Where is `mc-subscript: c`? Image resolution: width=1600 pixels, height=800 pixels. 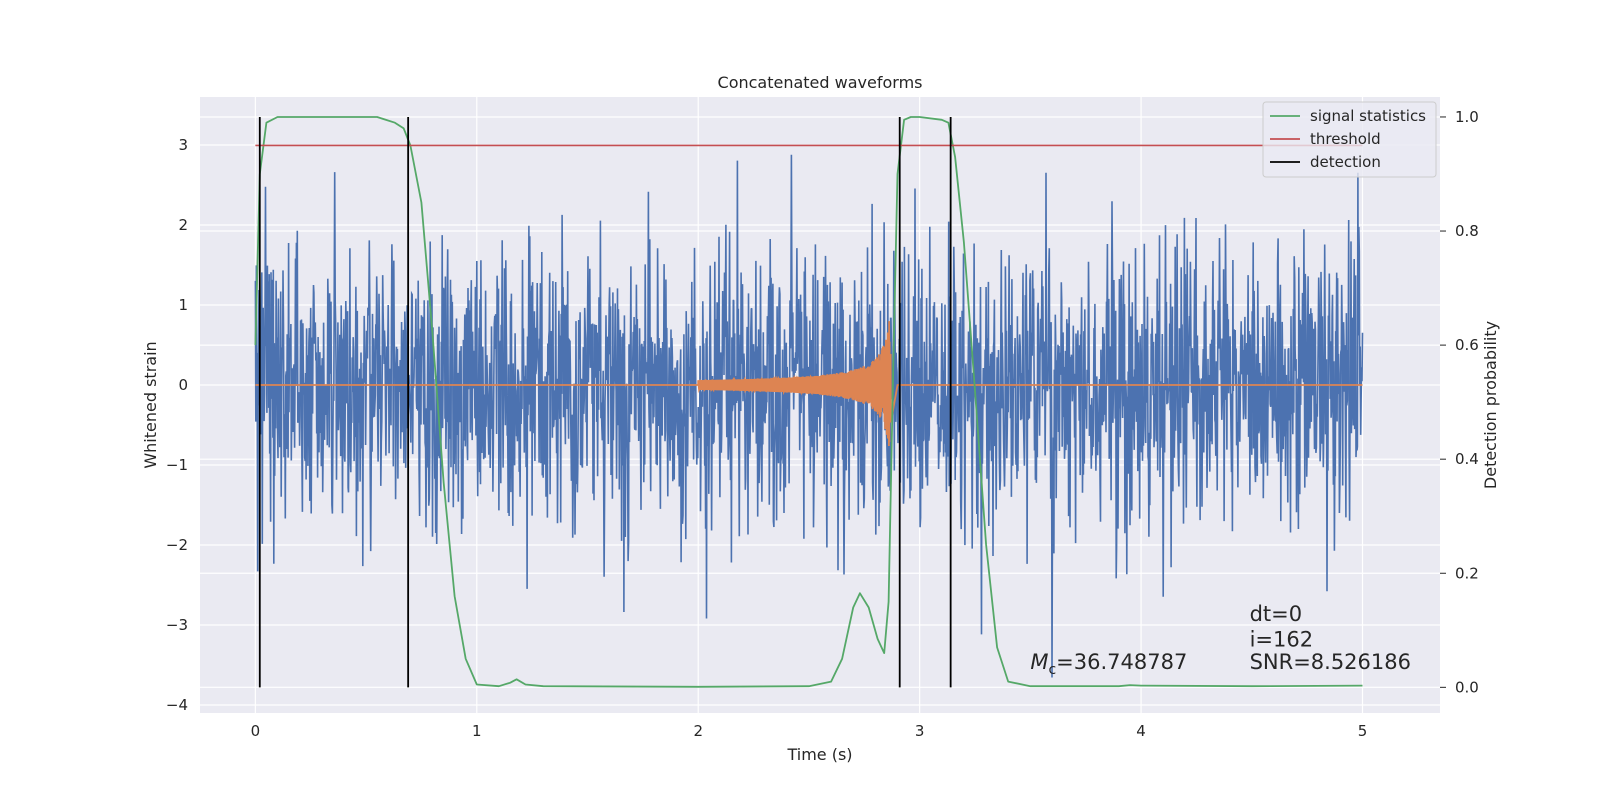
mc-subscript: c is located at coordinates (1052, 670).